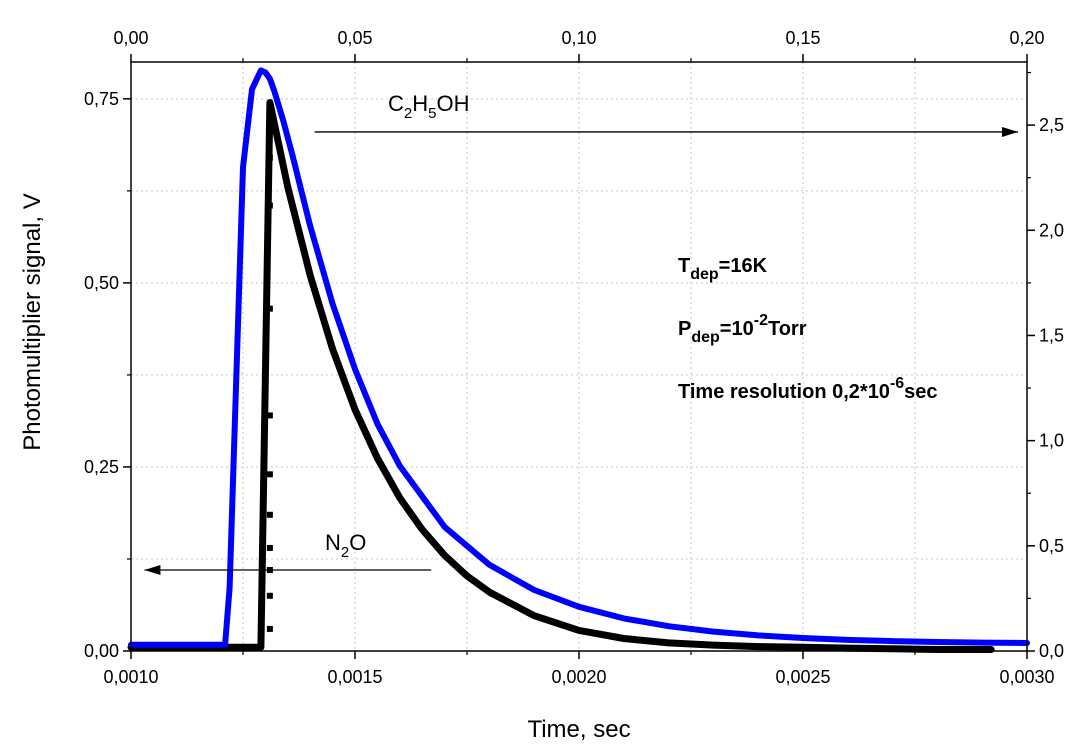 This screenshot has width=1090, height=751. I want to click on pdep-mid: =10, so click(737, 329).